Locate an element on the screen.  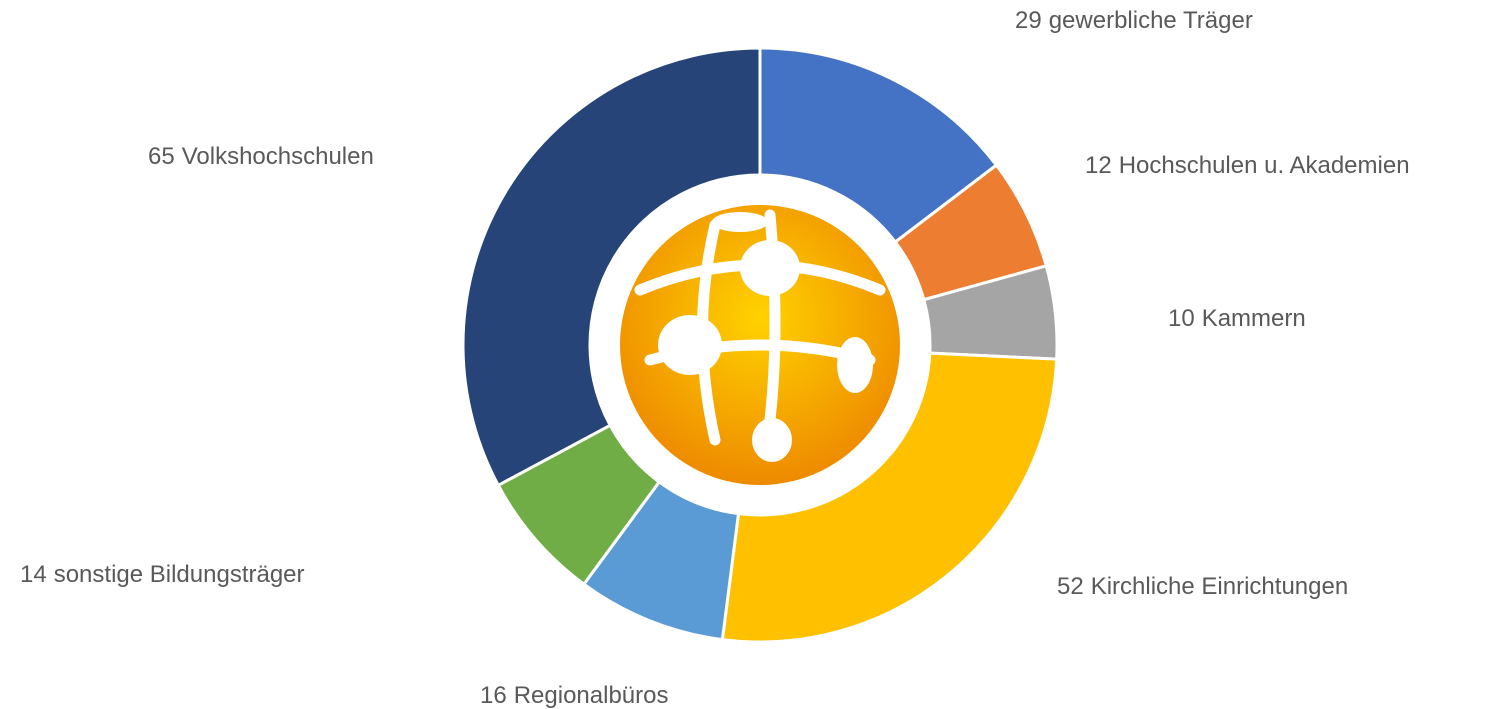
slice-label: 12 Hochschulen u. Akademien is located at coordinates (1247, 165).